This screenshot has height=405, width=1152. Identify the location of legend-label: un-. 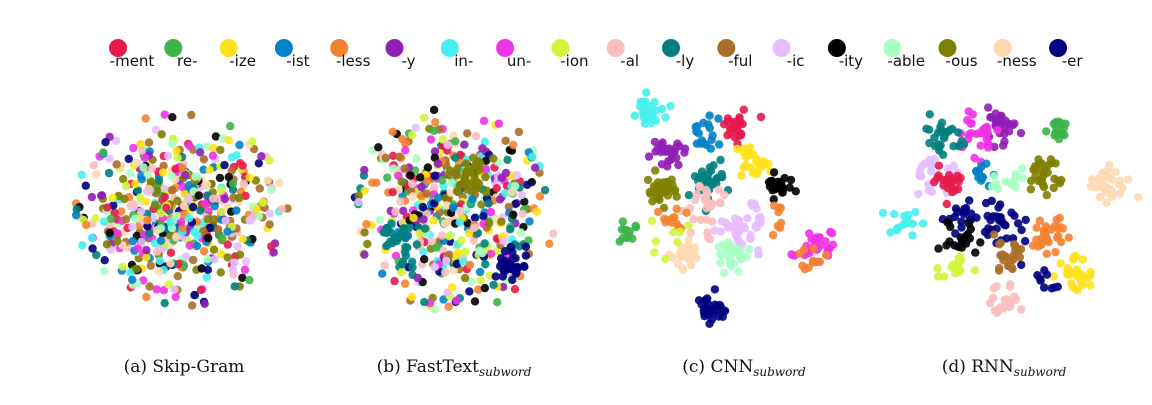
(519, 61).